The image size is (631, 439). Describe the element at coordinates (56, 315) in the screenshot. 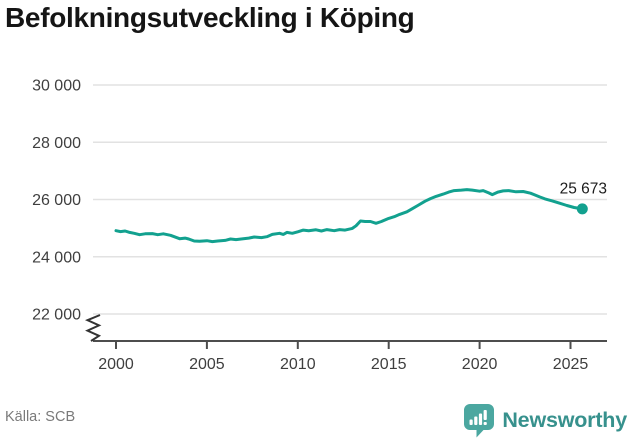

I see `y-tick-label: 22 000` at that location.